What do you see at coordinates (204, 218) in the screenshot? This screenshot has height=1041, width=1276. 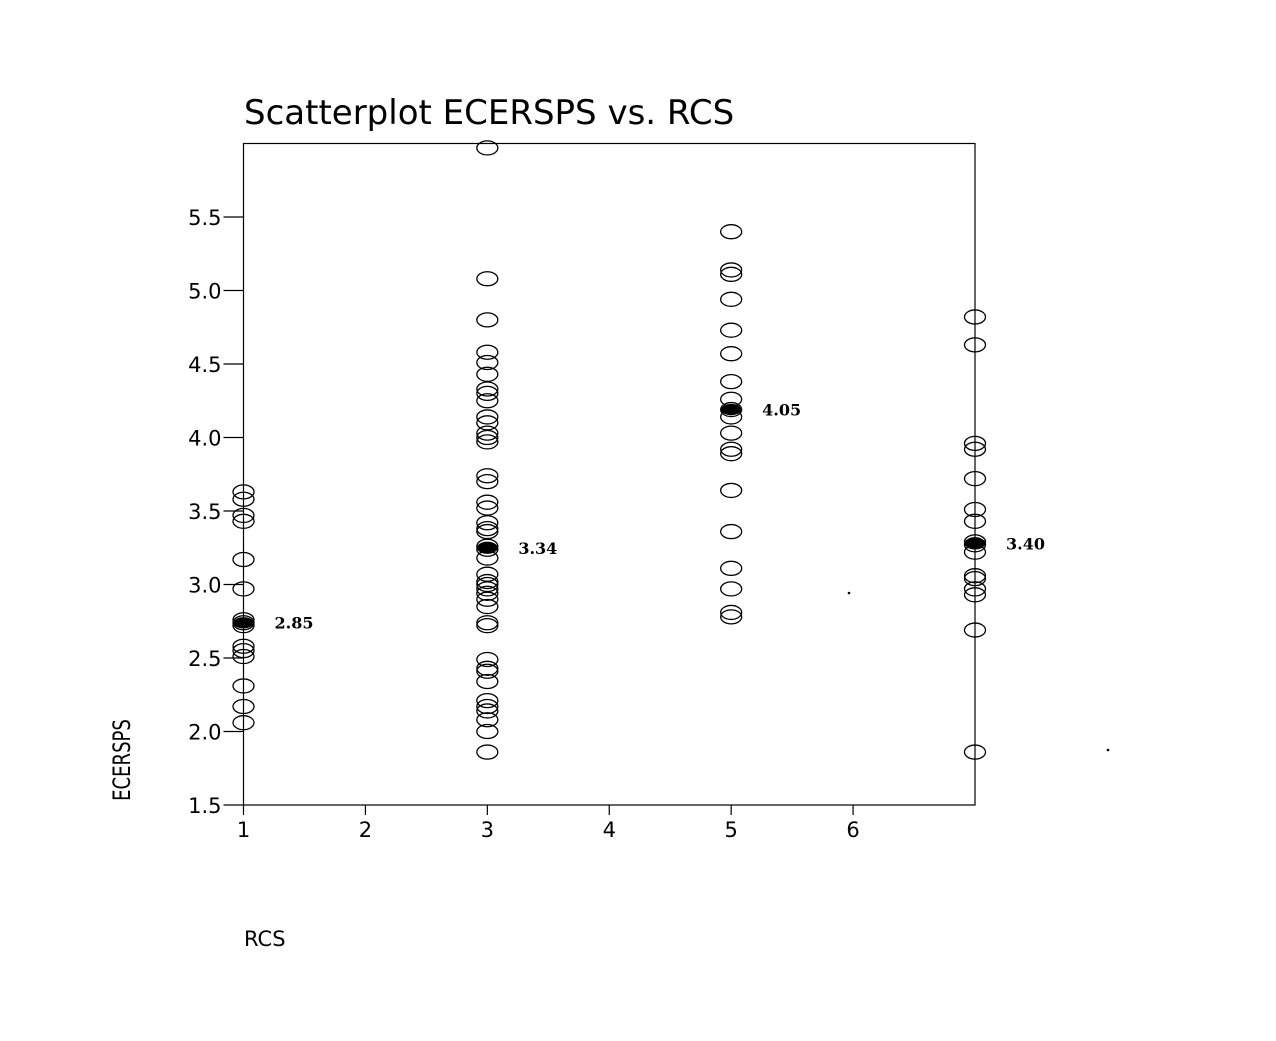 I see `y-tick-label: 5.5` at bounding box center [204, 218].